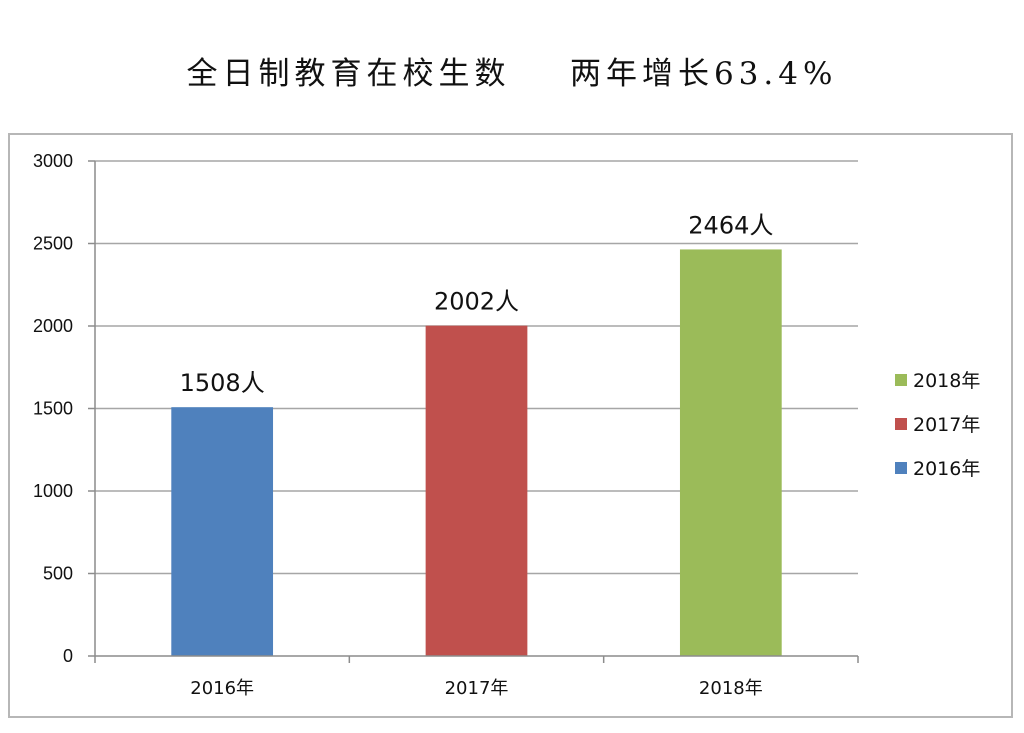 Image resolution: width=1024 pixels, height=733 pixels. What do you see at coordinates (512, 74) in the screenshot?
I see `chart-title: 全日制教育在校生数 两年增长63.4%` at bounding box center [512, 74].